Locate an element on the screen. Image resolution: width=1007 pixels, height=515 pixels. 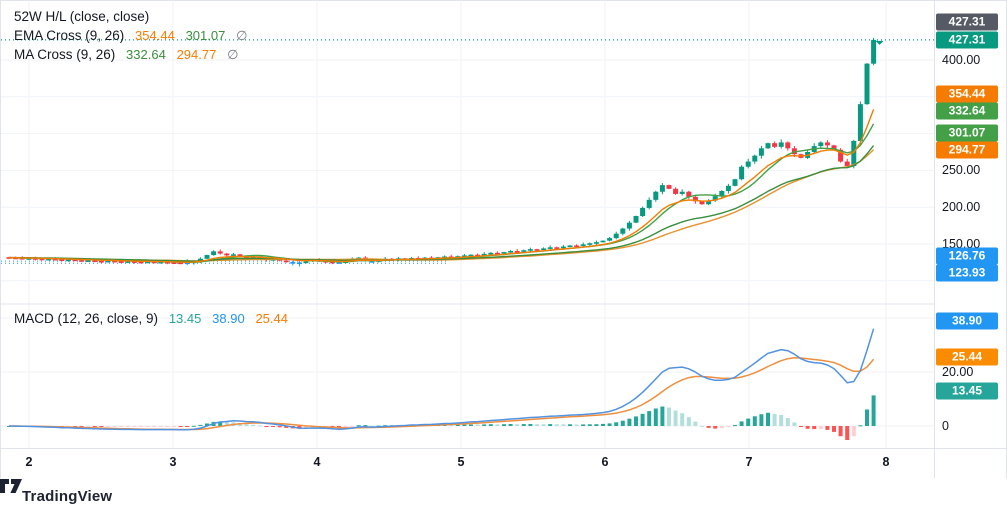
time-axis-label: 4 is located at coordinates (317, 462).